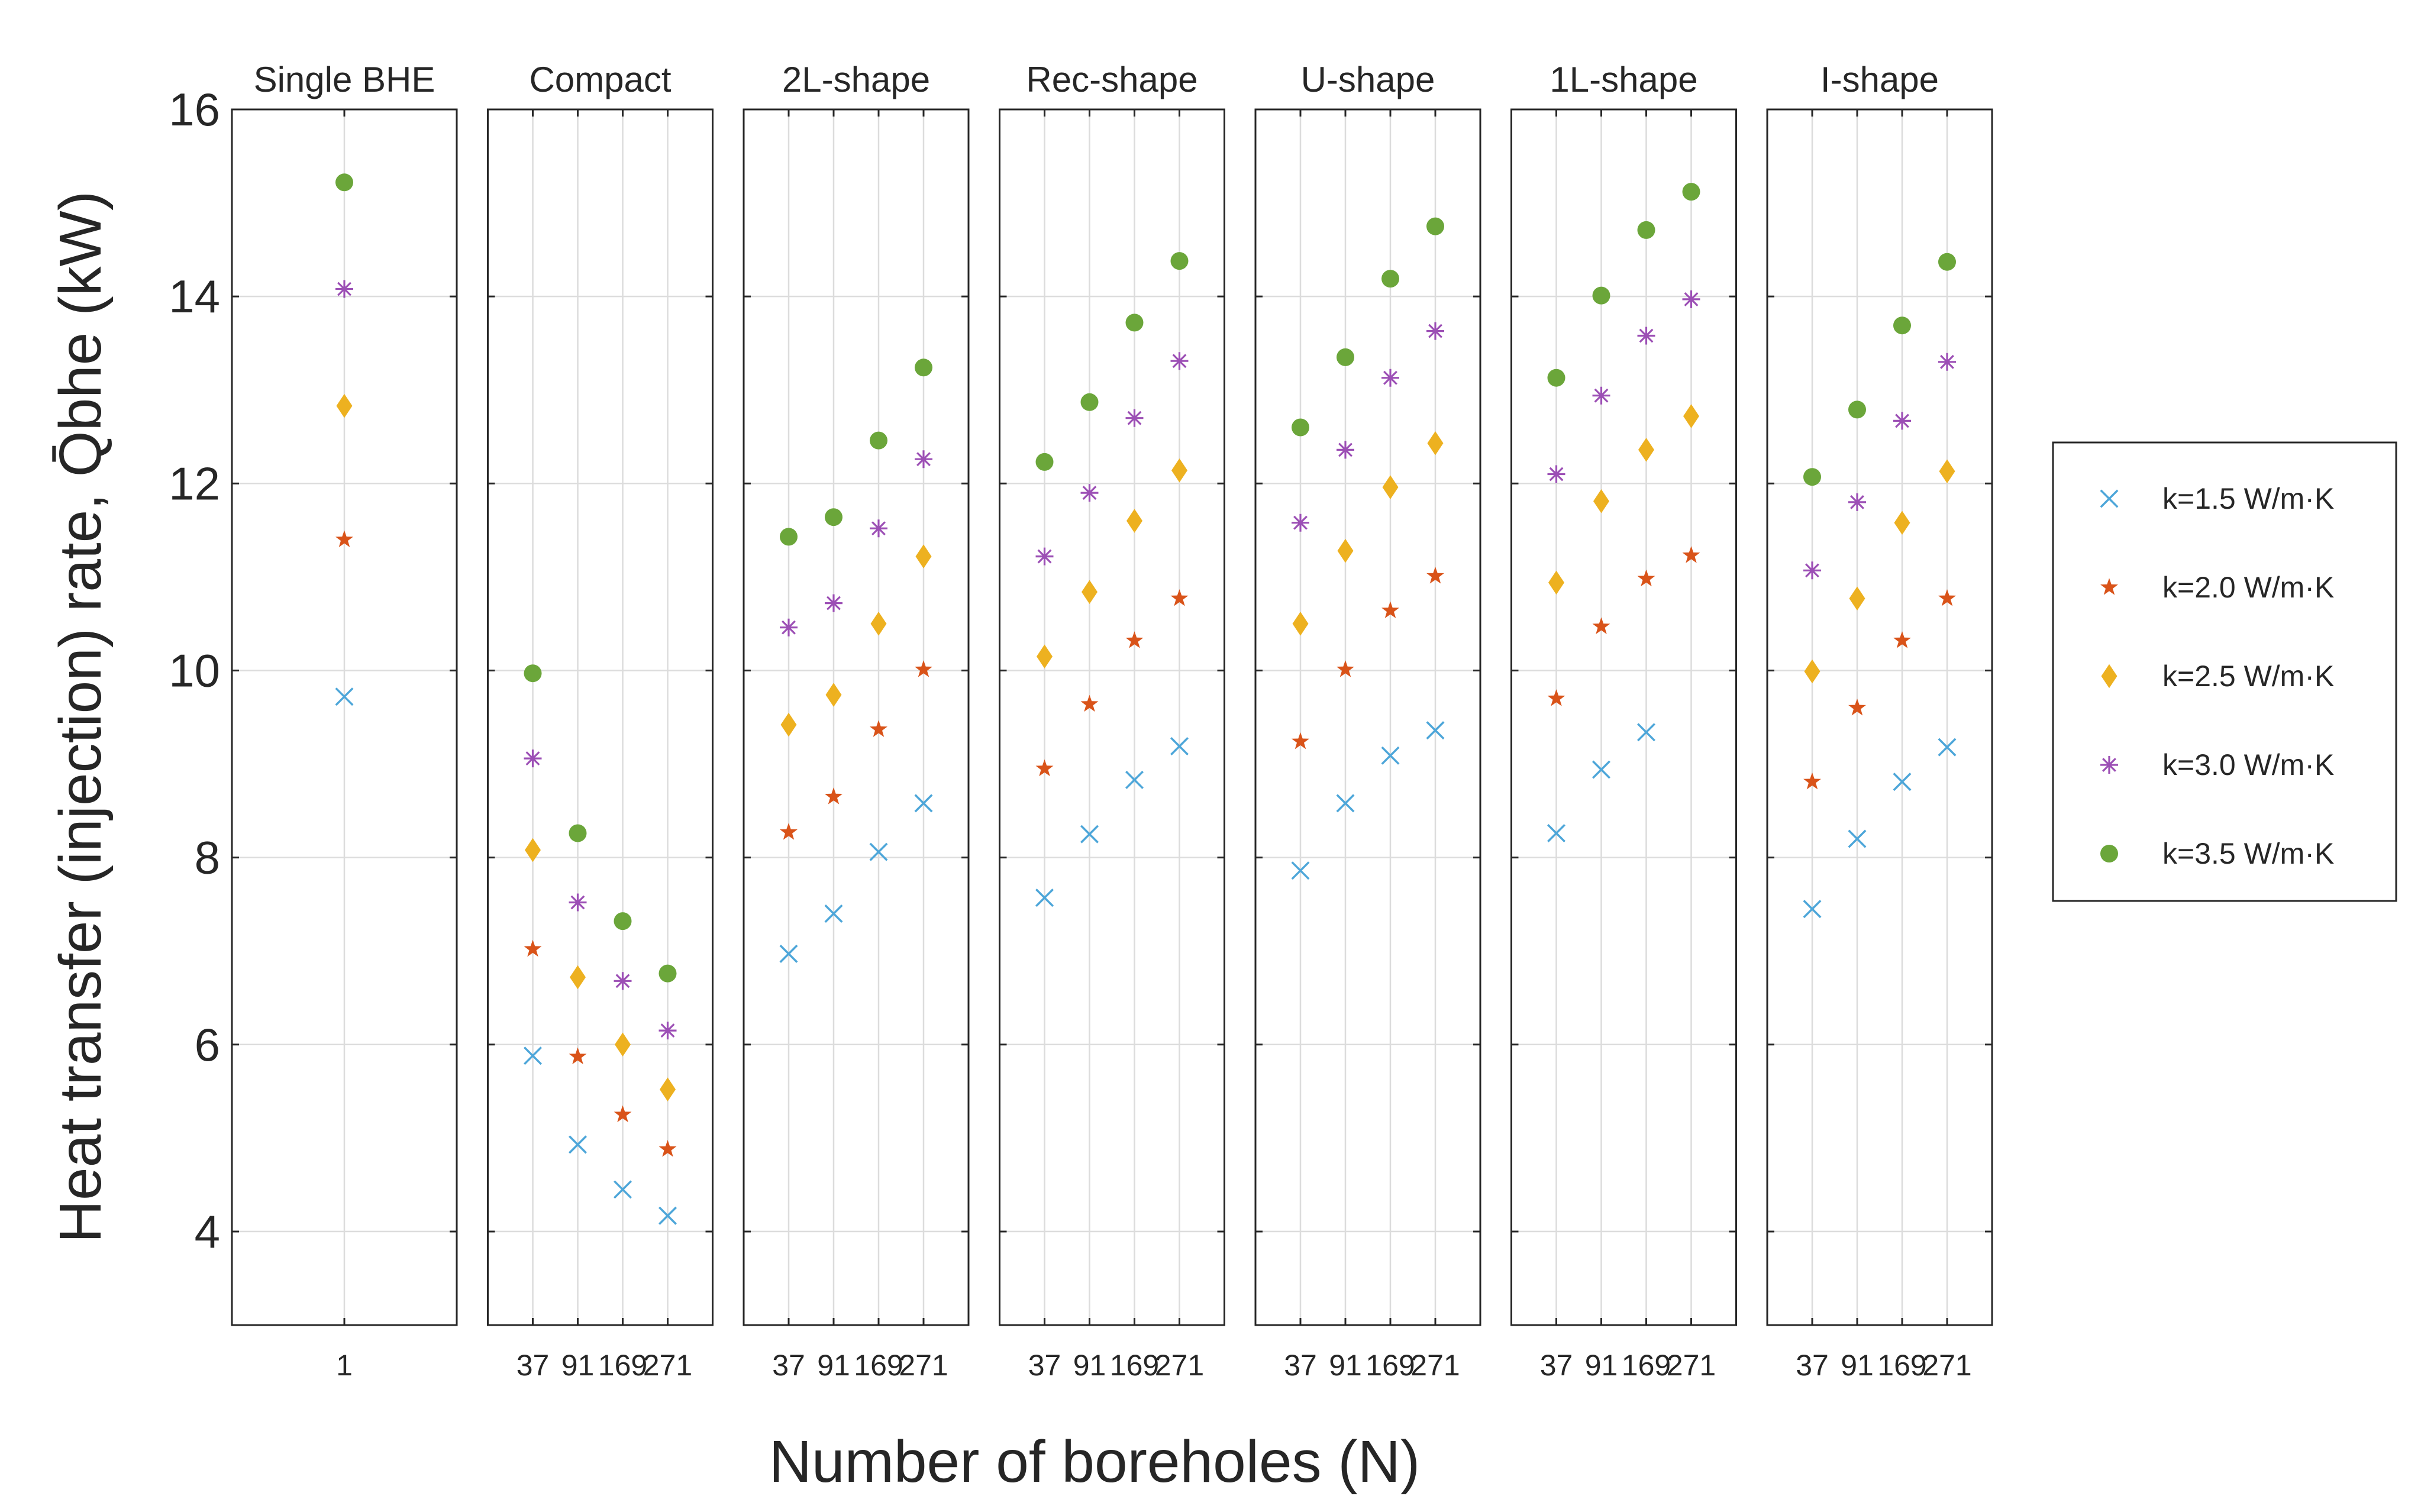 The image size is (2421, 1512). What do you see at coordinates (208, 858) in the screenshot?
I see `y-tick-label: 8` at bounding box center [208, 858].